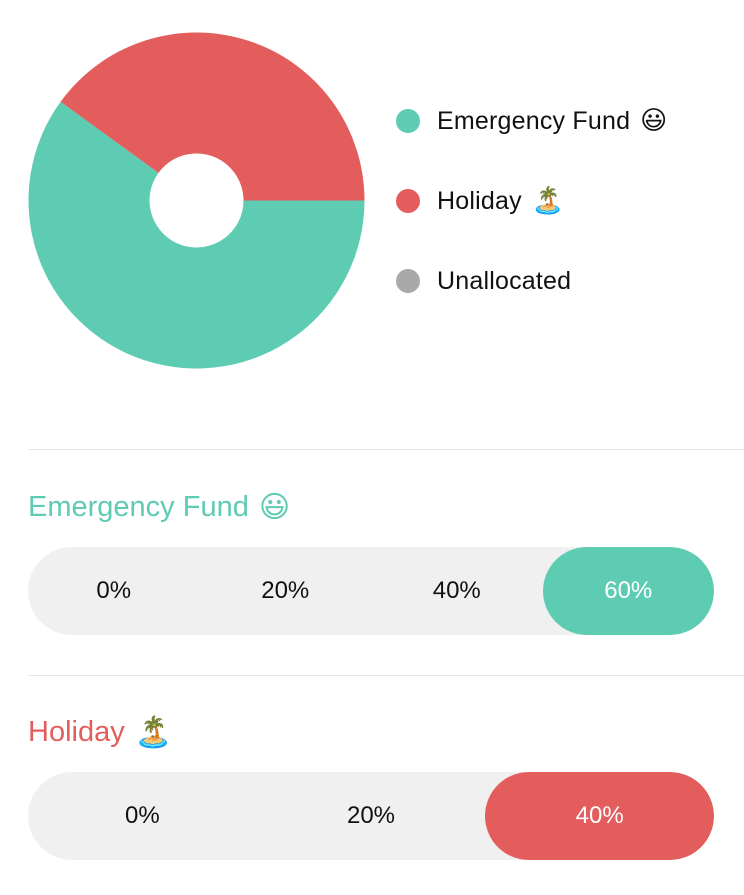  What do you see at coordinates (142, 815) in the screenshot?
I see `holiday-option-0: 0%` at bounding box center [142, 815].